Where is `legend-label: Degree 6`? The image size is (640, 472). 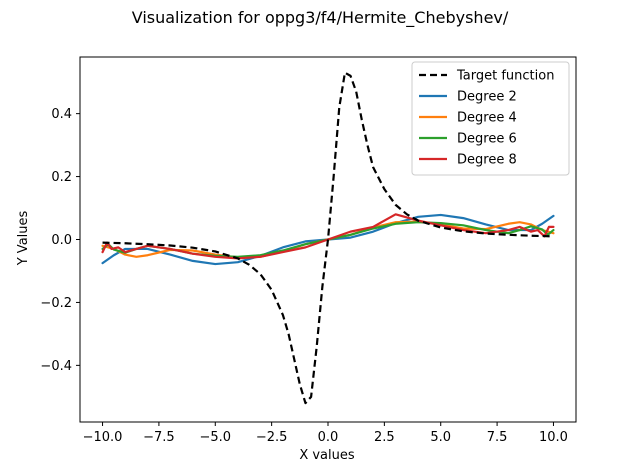 legend-label: Degree 6 is located at coordinates (487, 139).